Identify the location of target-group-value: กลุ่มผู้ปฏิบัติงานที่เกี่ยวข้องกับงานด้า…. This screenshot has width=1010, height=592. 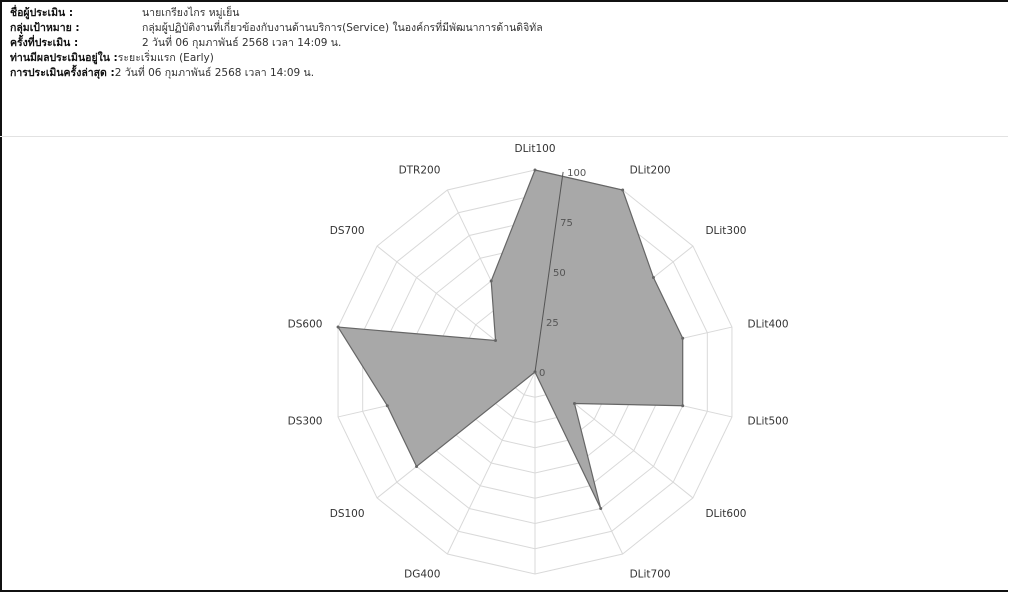
(342, 28).